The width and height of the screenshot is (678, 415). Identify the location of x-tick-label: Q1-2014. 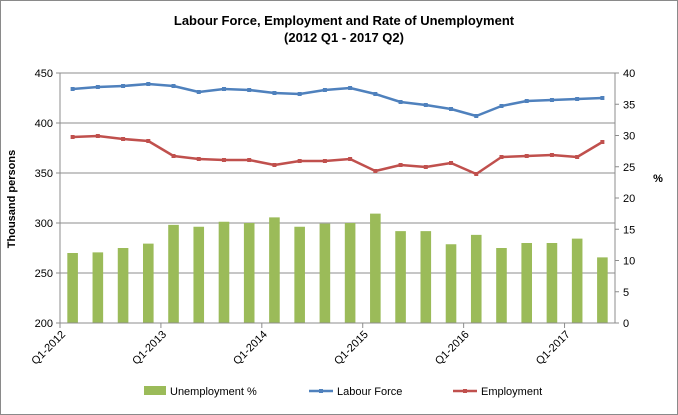
(250, 348).